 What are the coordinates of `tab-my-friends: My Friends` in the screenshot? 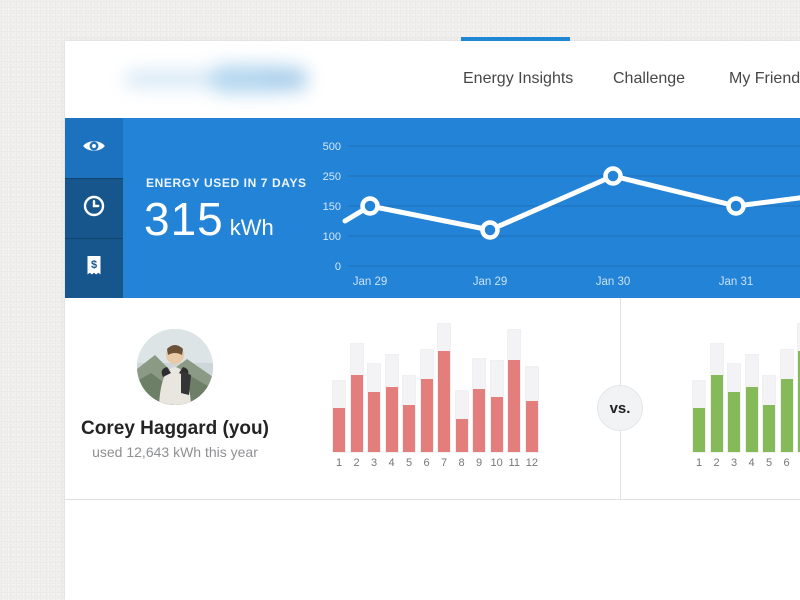 It's located at (764, 78).